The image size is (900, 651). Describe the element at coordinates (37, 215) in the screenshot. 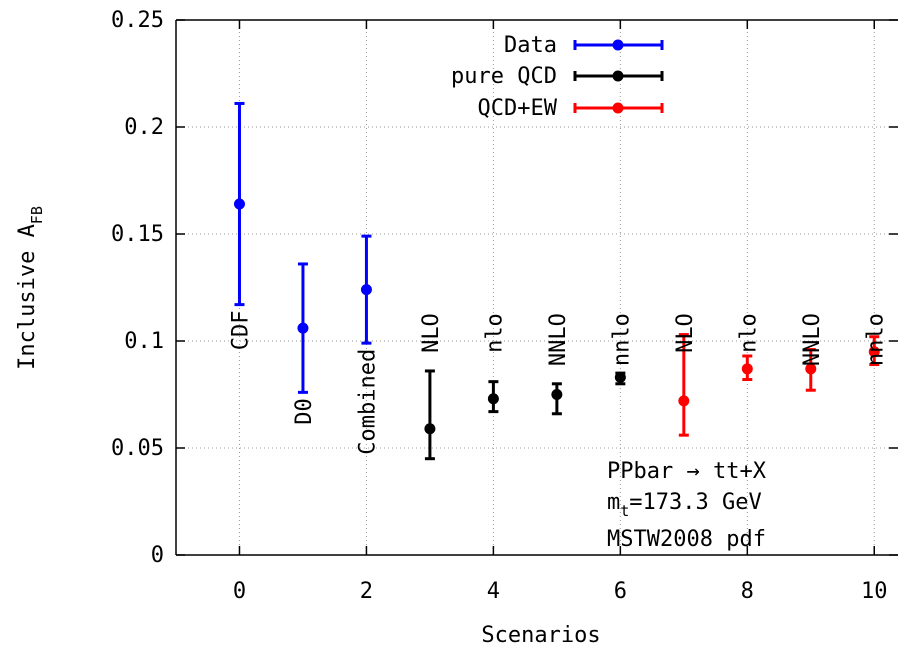

I see `y-axis-title-sub: FB` at that location.